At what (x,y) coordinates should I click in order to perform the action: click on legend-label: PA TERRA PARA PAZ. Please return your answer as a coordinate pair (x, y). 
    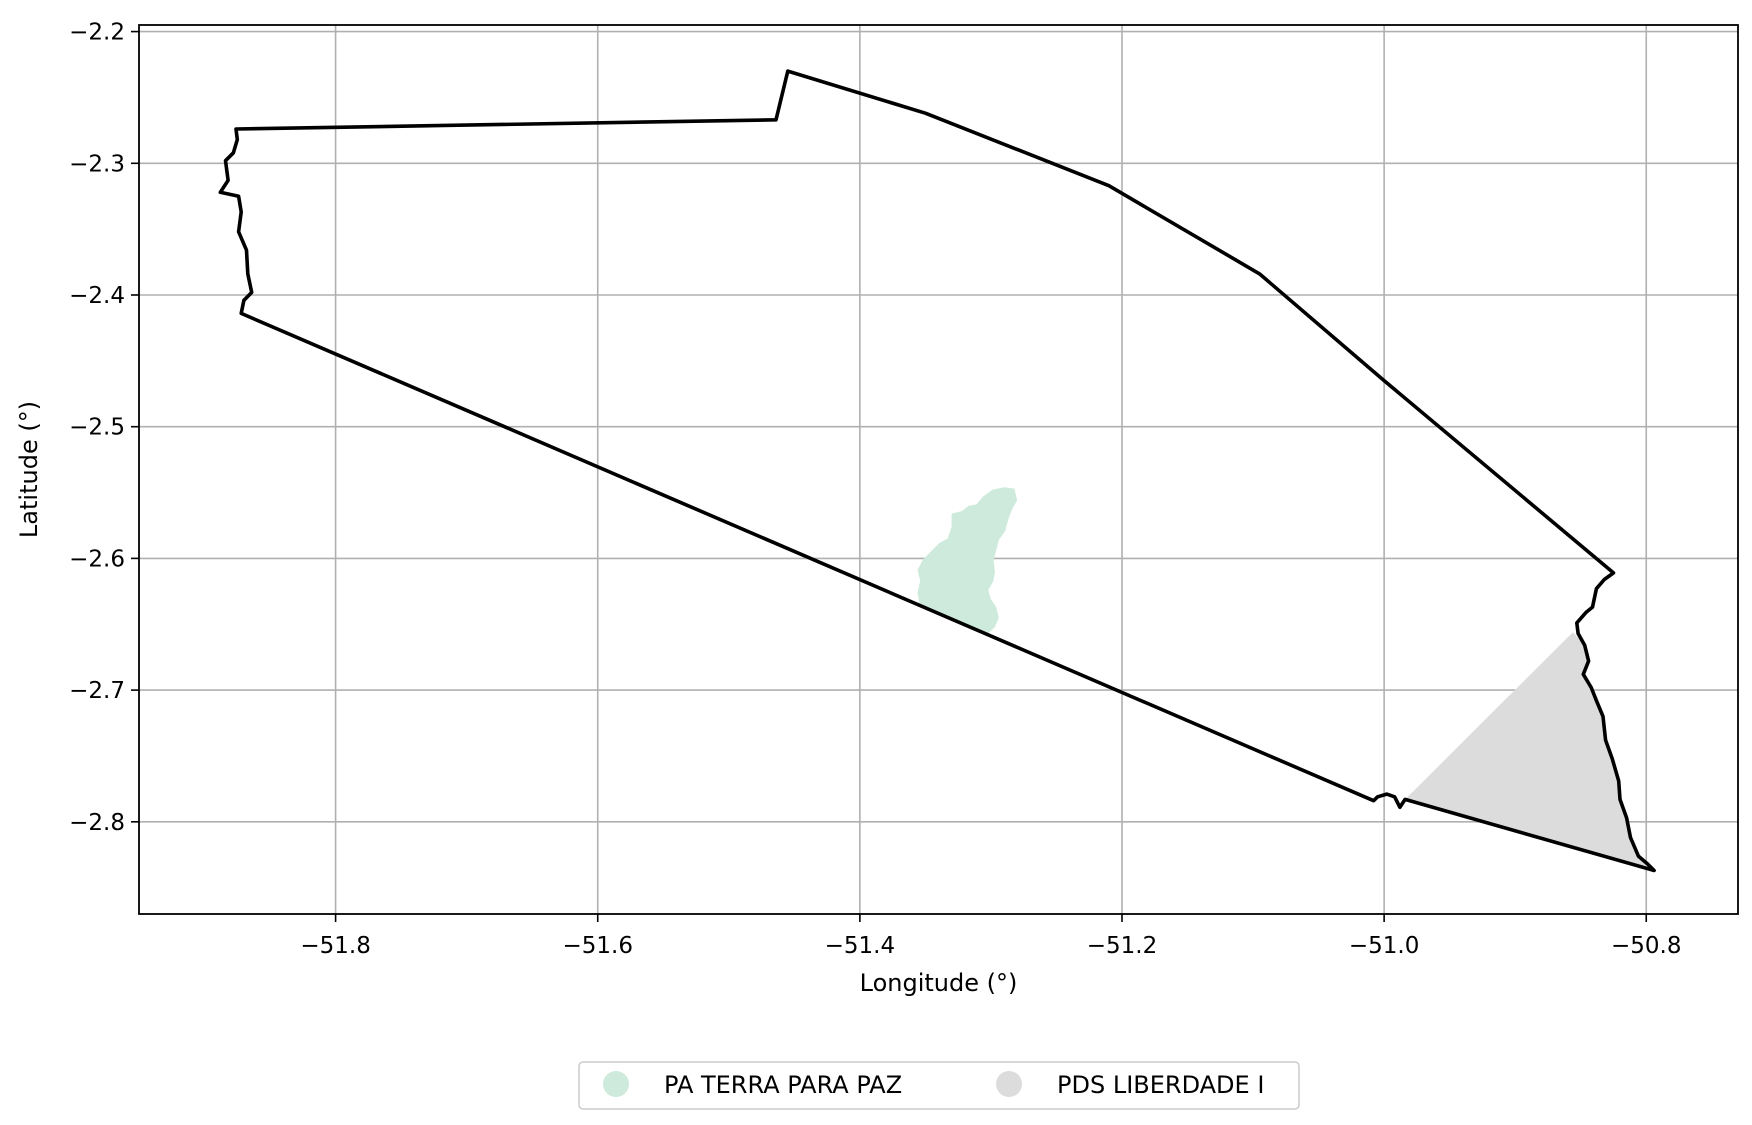
    Looking at the image, I should click on (783, 1085).